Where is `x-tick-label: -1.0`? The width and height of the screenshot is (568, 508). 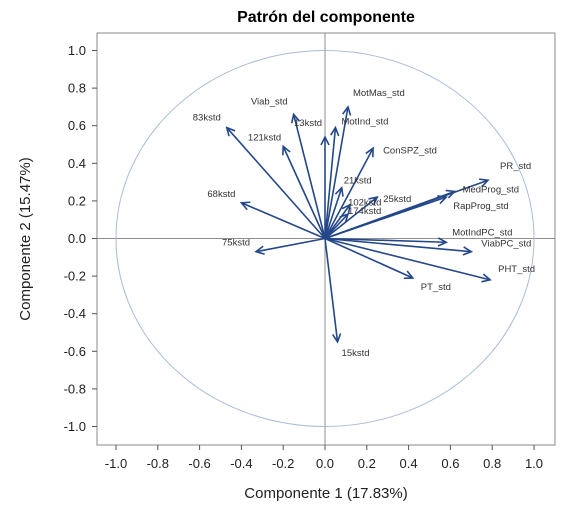 x-tick-label: -1.0 is located at coordinates (116, 463).